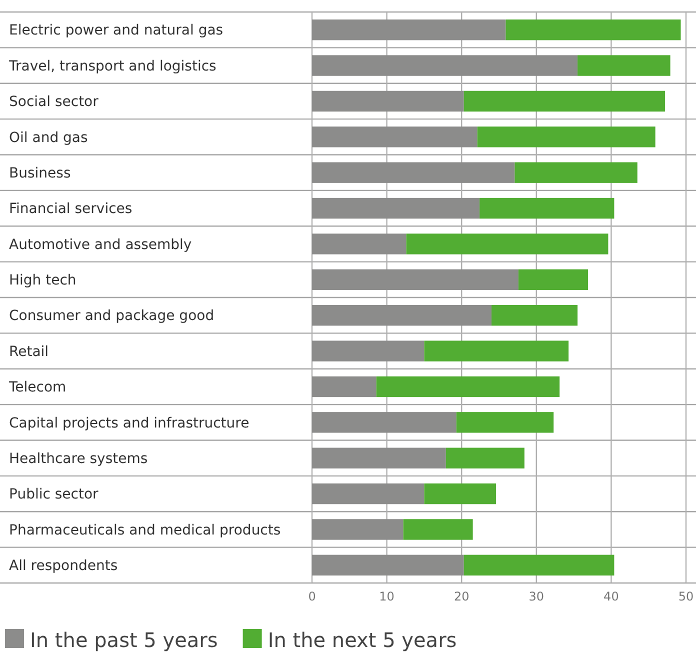  I want to click on y-tick-label: Financial services, so click(70, 209).